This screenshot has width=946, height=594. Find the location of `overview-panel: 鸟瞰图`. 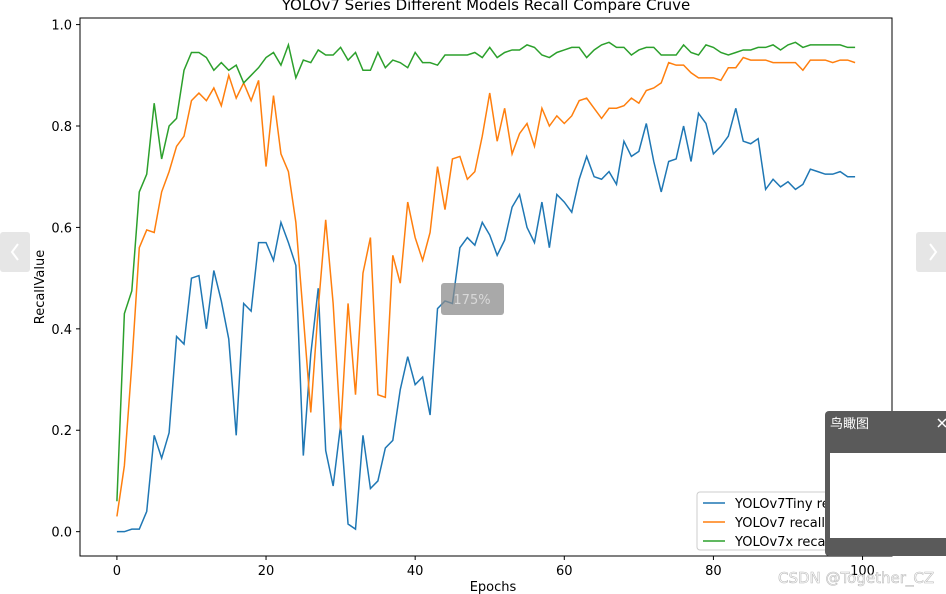

overview-panel: 鸟瞰图 is located at coordinates (885, 483).